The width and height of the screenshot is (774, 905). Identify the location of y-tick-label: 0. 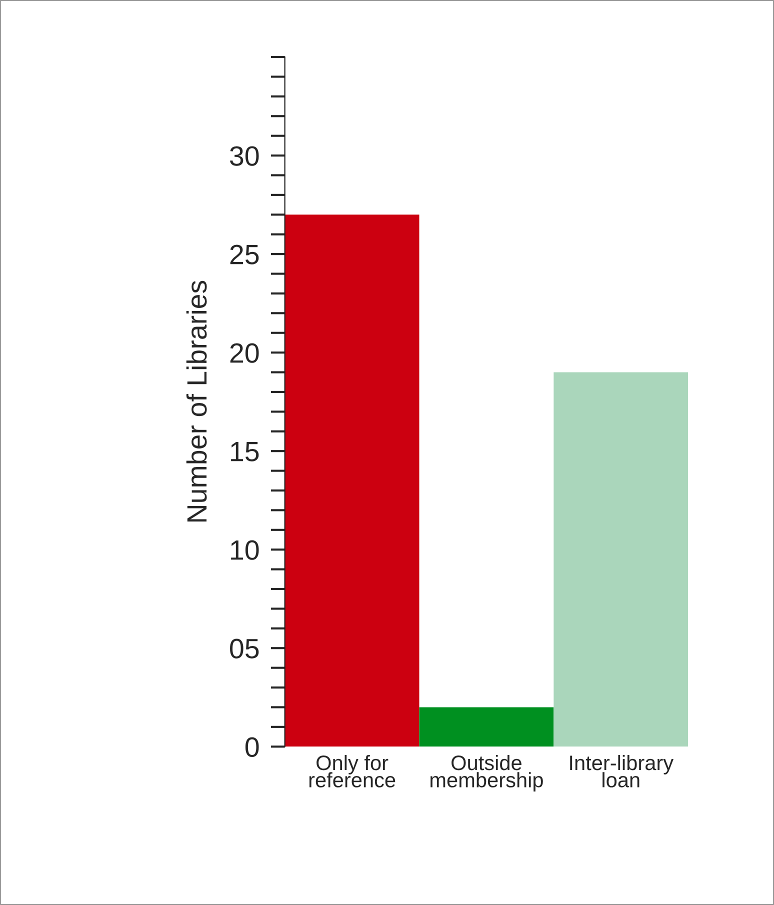
(252, 747).